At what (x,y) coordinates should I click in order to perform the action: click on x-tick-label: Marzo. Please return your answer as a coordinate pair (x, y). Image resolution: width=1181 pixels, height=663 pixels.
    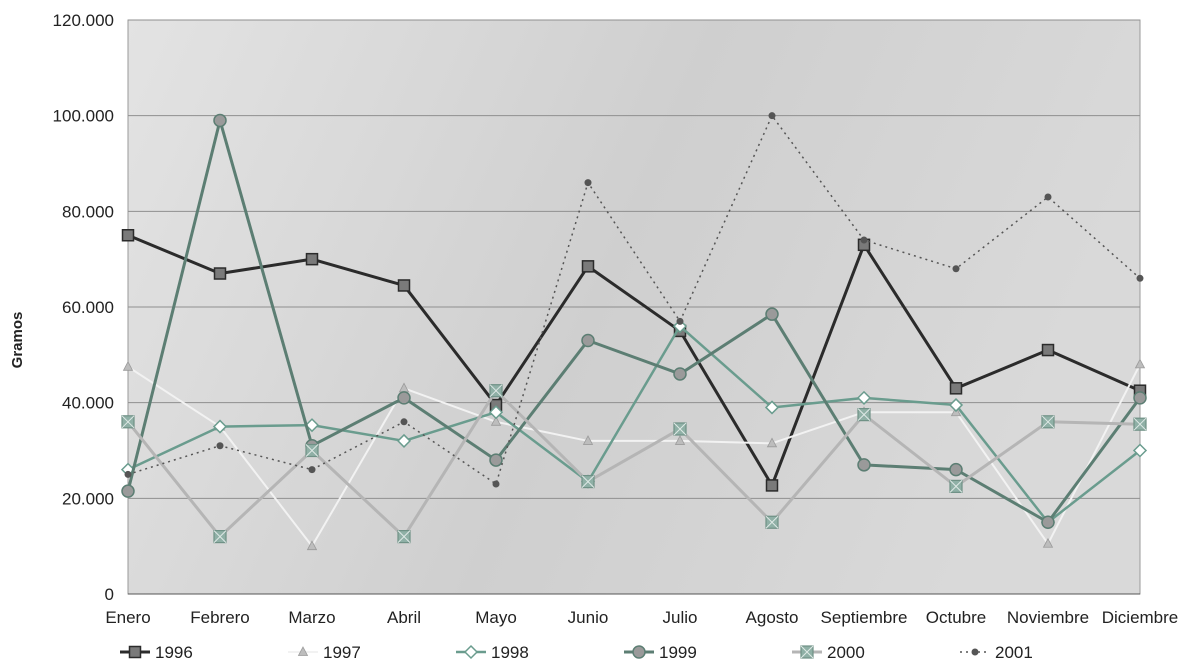
    Looking at the image, I should click on (311, 617).